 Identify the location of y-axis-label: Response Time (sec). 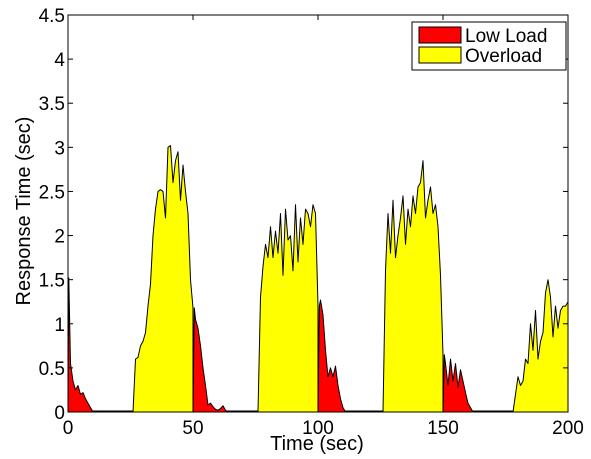
(24, 211).